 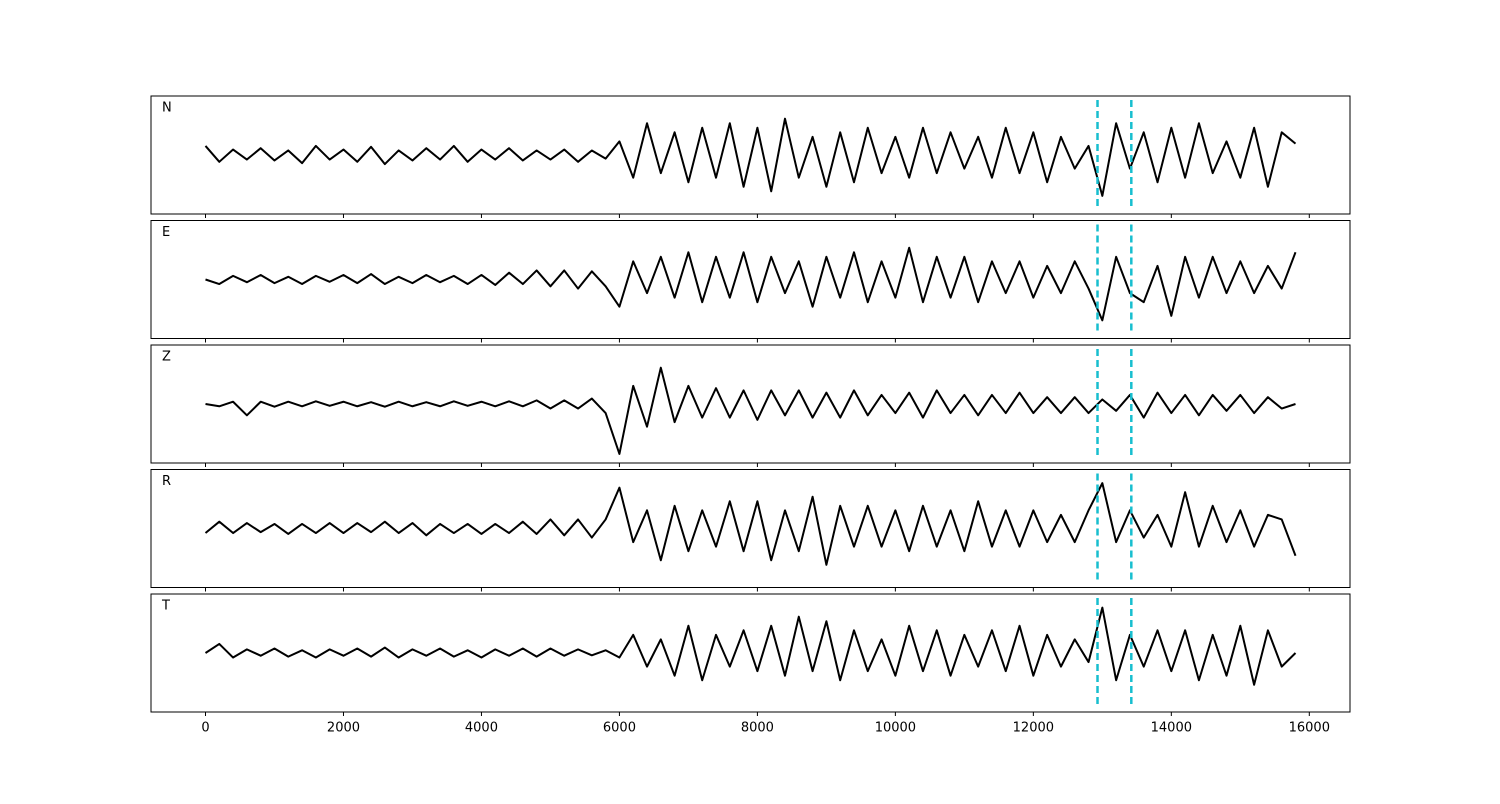 What do you see at coordinates (167, 108) in the screenshot?
I see `panel-label: N` at bounding box center [167, 108].